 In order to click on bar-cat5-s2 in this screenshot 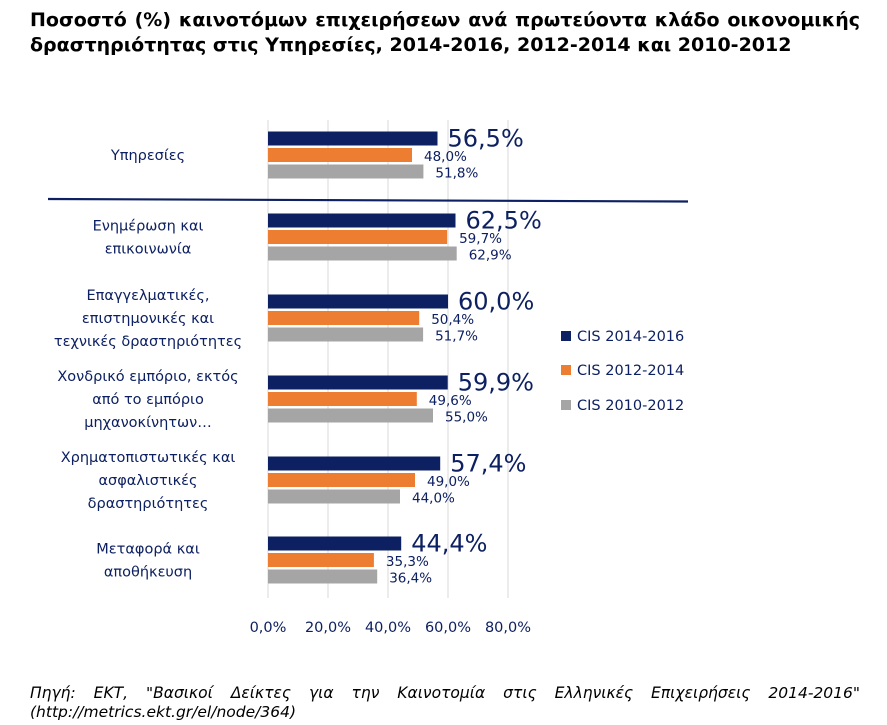, I will do `click(323, 576)`.